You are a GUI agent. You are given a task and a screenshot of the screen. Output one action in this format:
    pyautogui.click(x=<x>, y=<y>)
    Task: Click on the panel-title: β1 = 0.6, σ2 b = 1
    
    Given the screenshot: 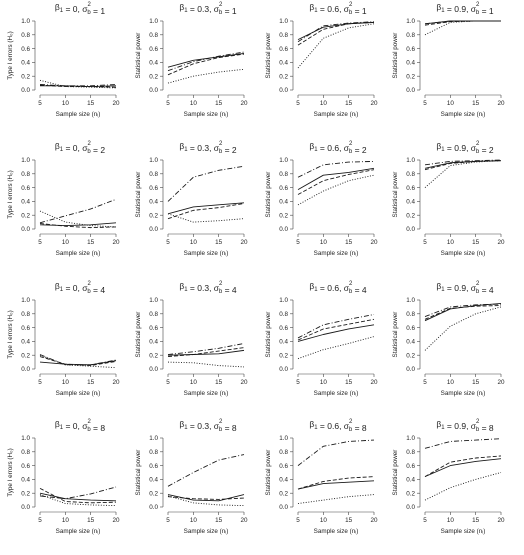 What is the action you would take?
    pyautogui.click(x=338, y=9)
    